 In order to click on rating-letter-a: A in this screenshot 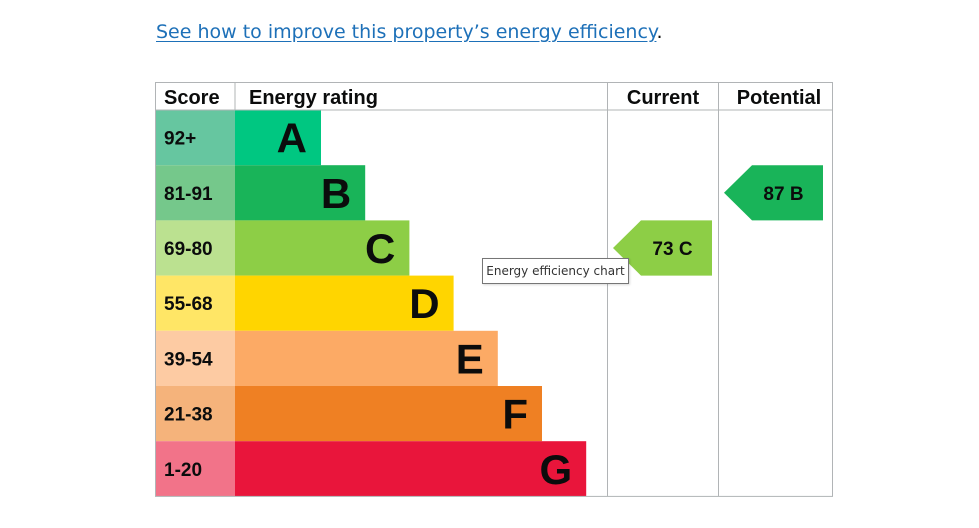, I will do `click(292, 138)`.